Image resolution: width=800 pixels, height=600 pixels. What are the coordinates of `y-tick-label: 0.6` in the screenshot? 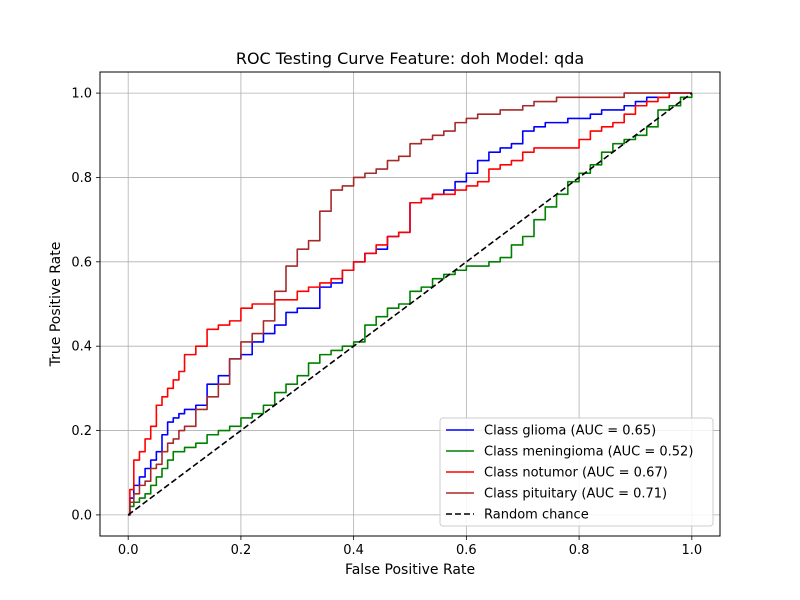 It's located at (81, 262).